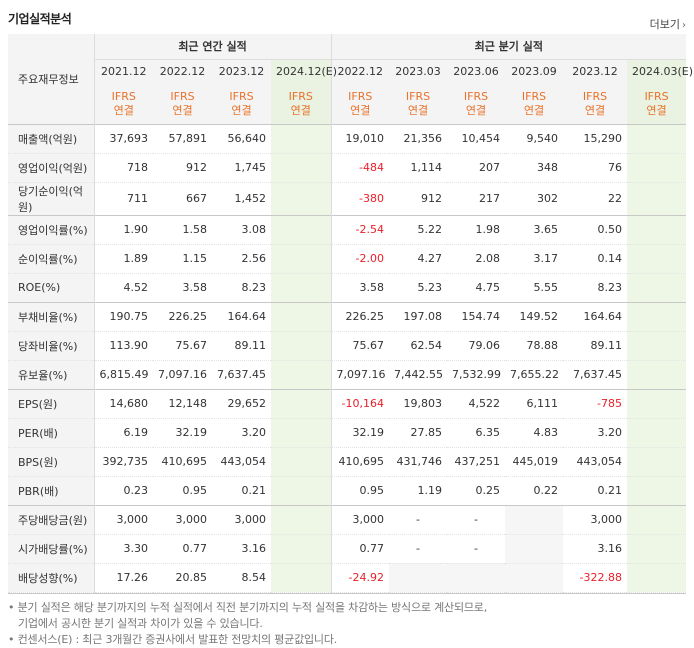  What do you see at coordinates (347, 593) in the screenshot?
I see `table-bottom-border` at bounding box center [347, 593].